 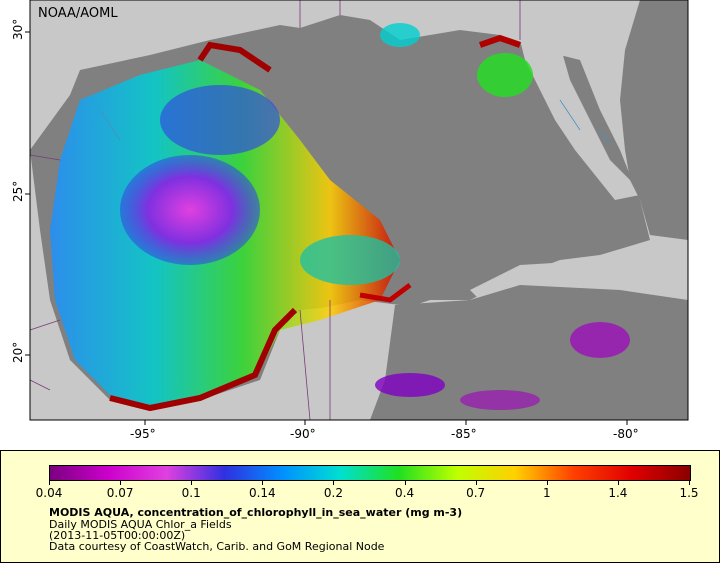 What do you see at coordinates (18, 191) in the screenshot?
I see `lat-label-25: 25°` at bounding box center [18, 191].